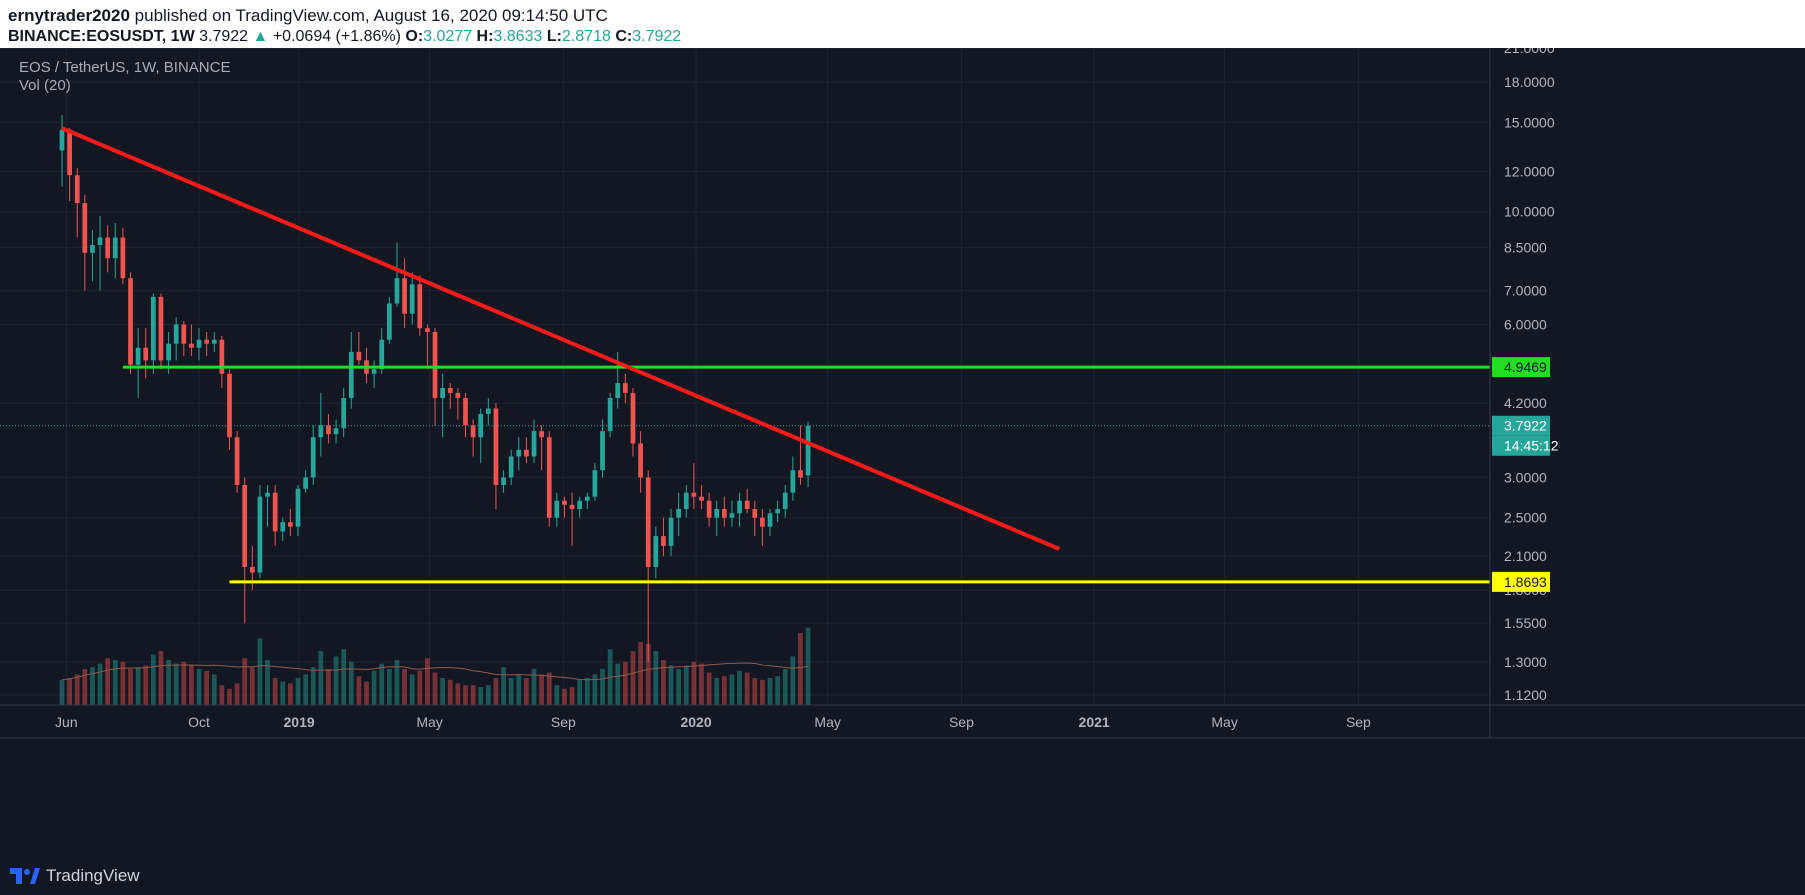 The image size is (1805, 895). What do you see at coordinates (1529, 122) in the screenshot?
I see `price-tick-label: 15.0000` at bounding box center [1529, 122].